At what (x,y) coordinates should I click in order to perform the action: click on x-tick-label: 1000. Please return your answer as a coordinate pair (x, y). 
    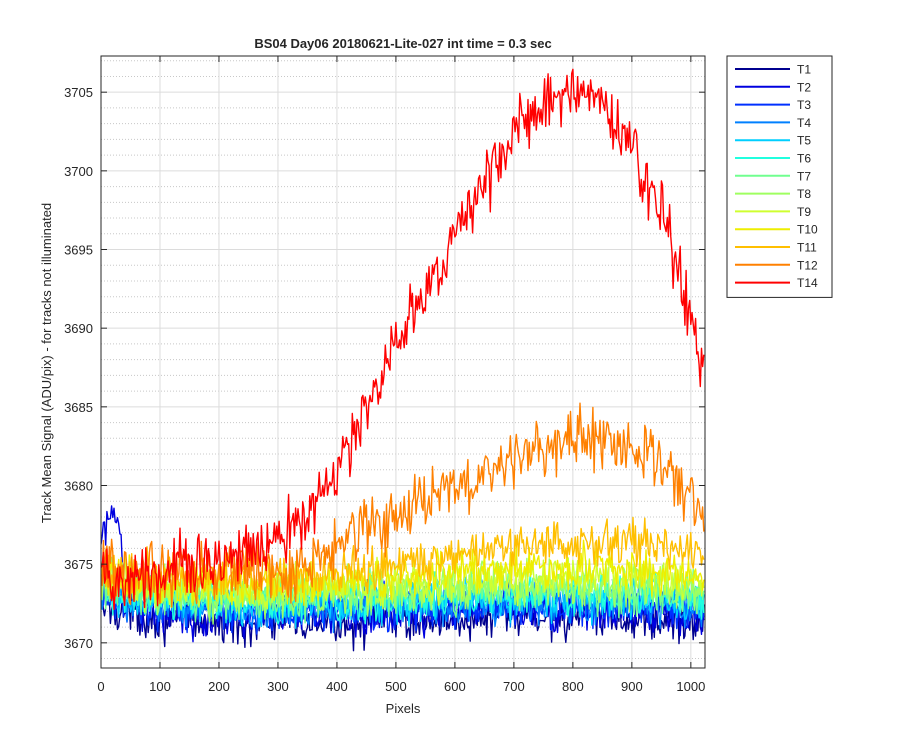
    Looking at the image, I should click on (690, 686).